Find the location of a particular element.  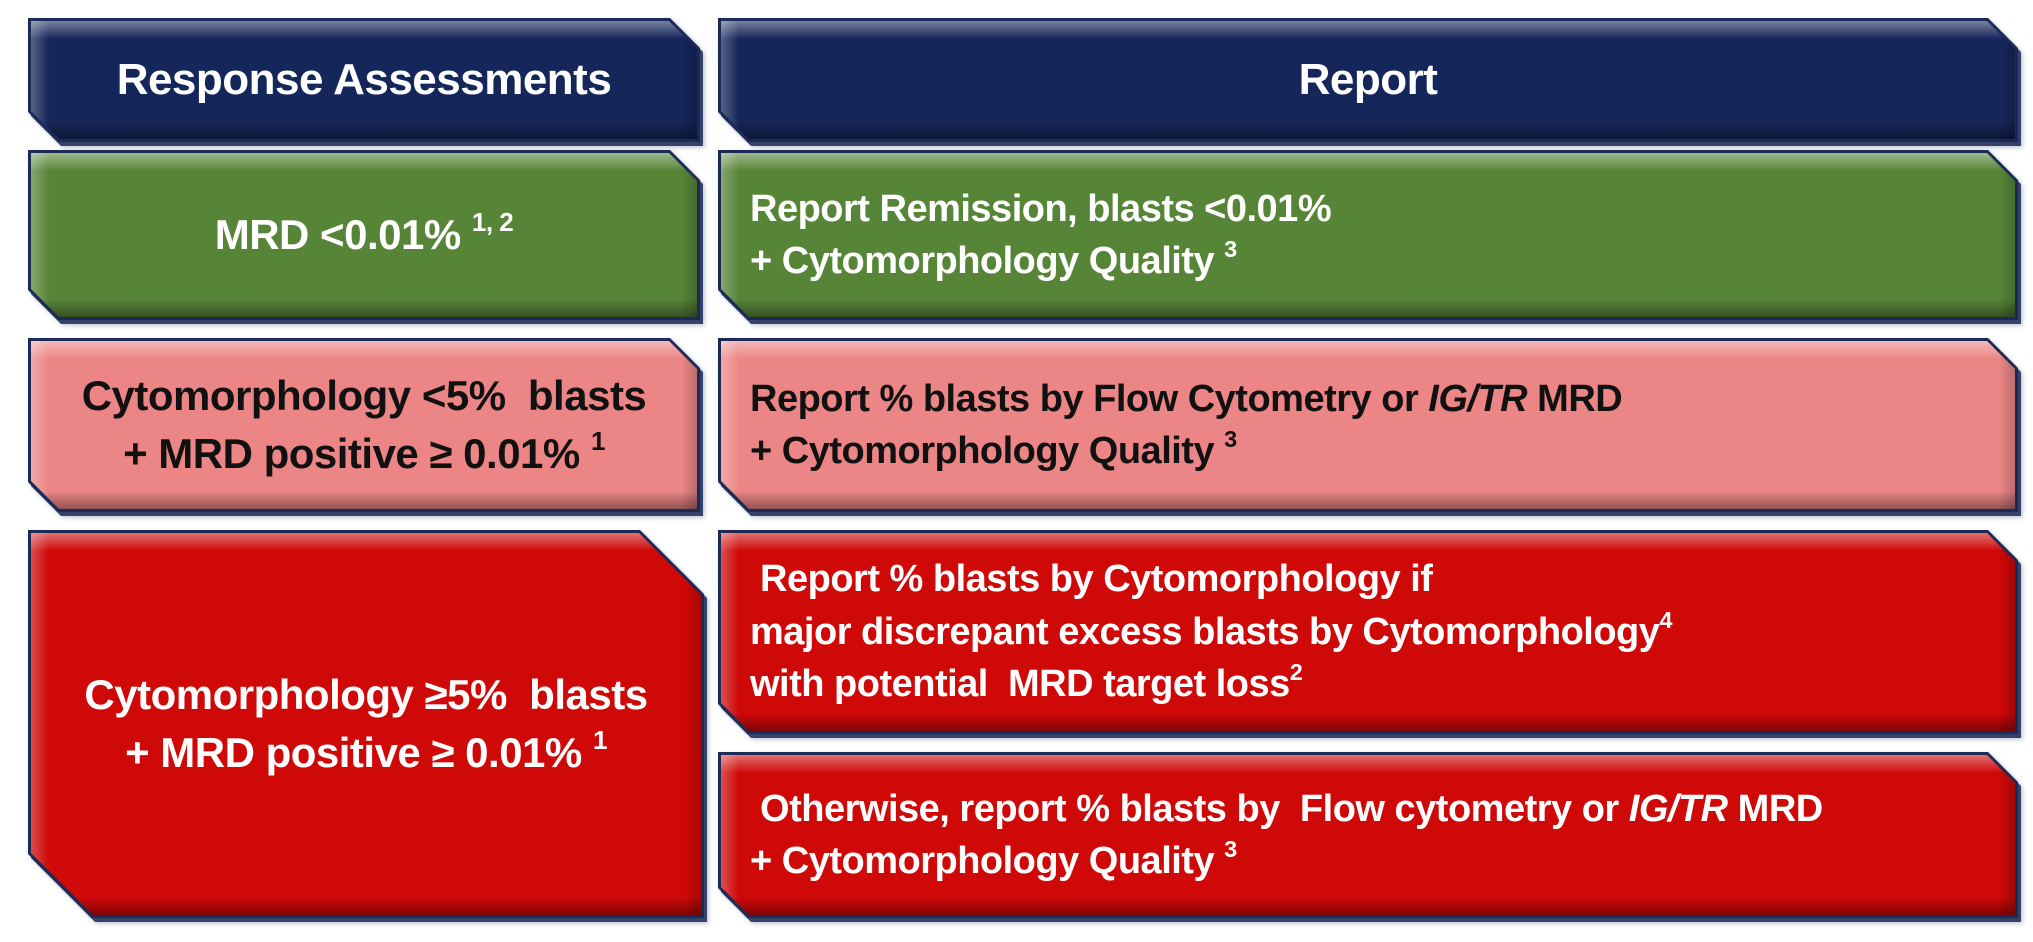

header-response-assessments-label: Response Assessments is located at coordinates (364, 79).